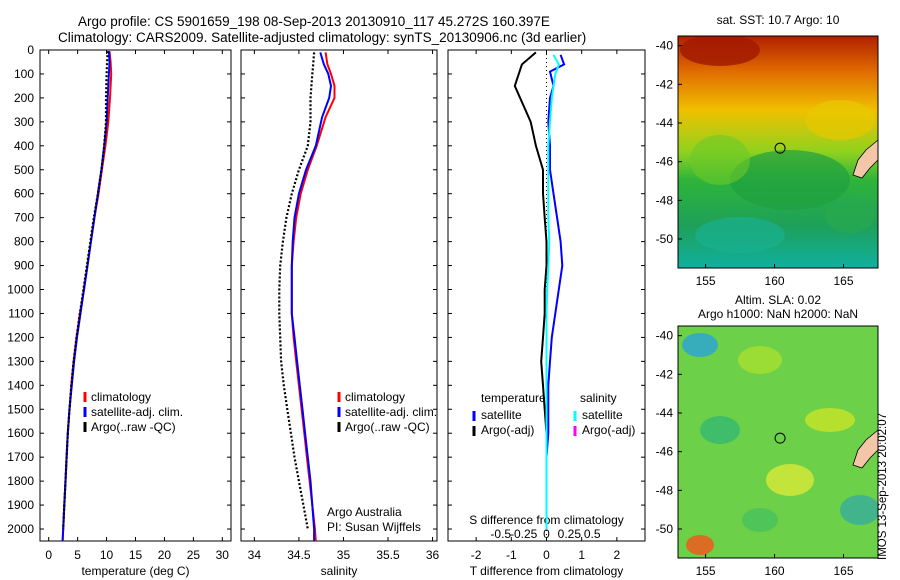  I want to click on annotation-line-1: Argo Australia, so click(364, 512).